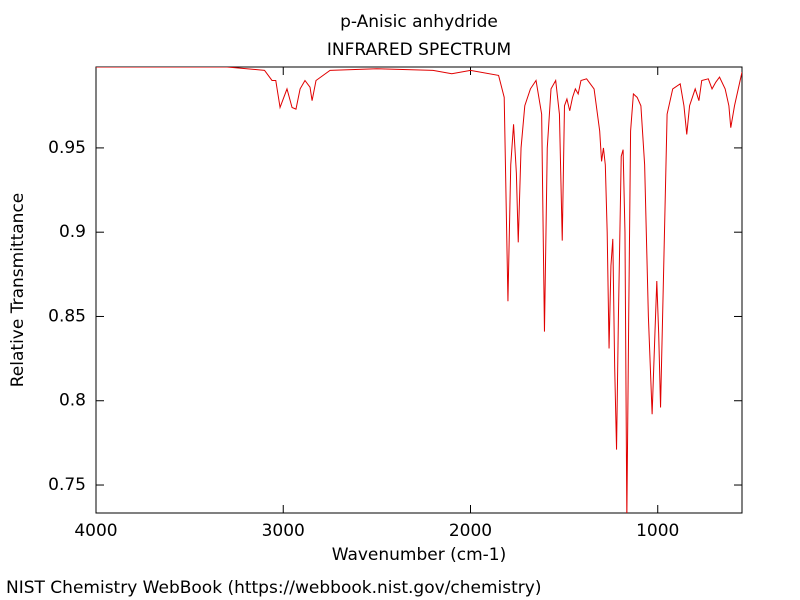  What do you see at coordinates (72, 401) in the screenshot?
I see `y-tick-label: 0.8` at bounding box center [72, 401].